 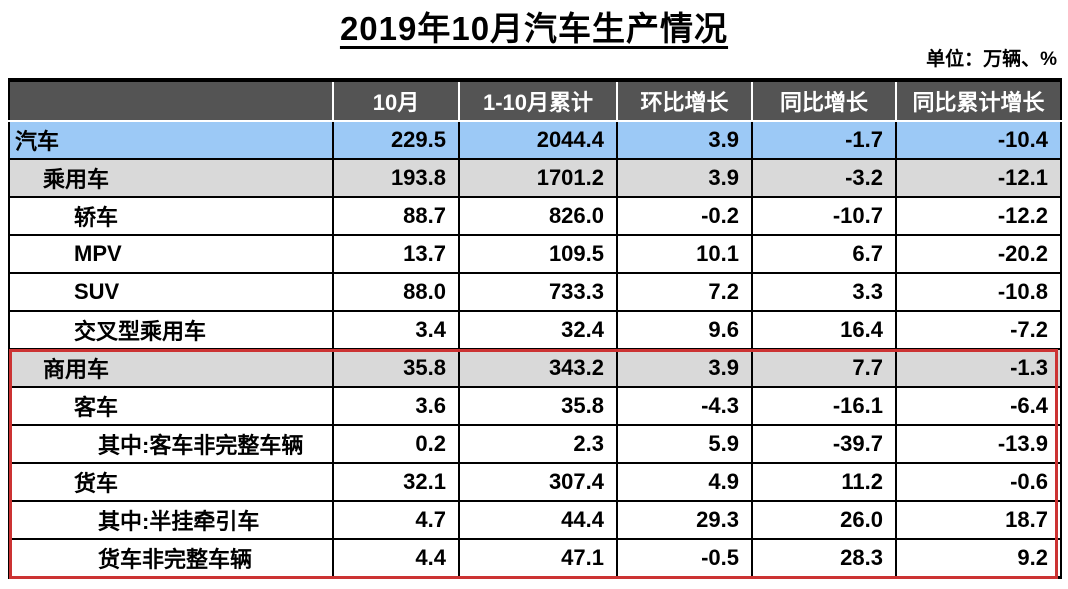 I want to click on cell-value: 229.5, so click(x=395, y=140).